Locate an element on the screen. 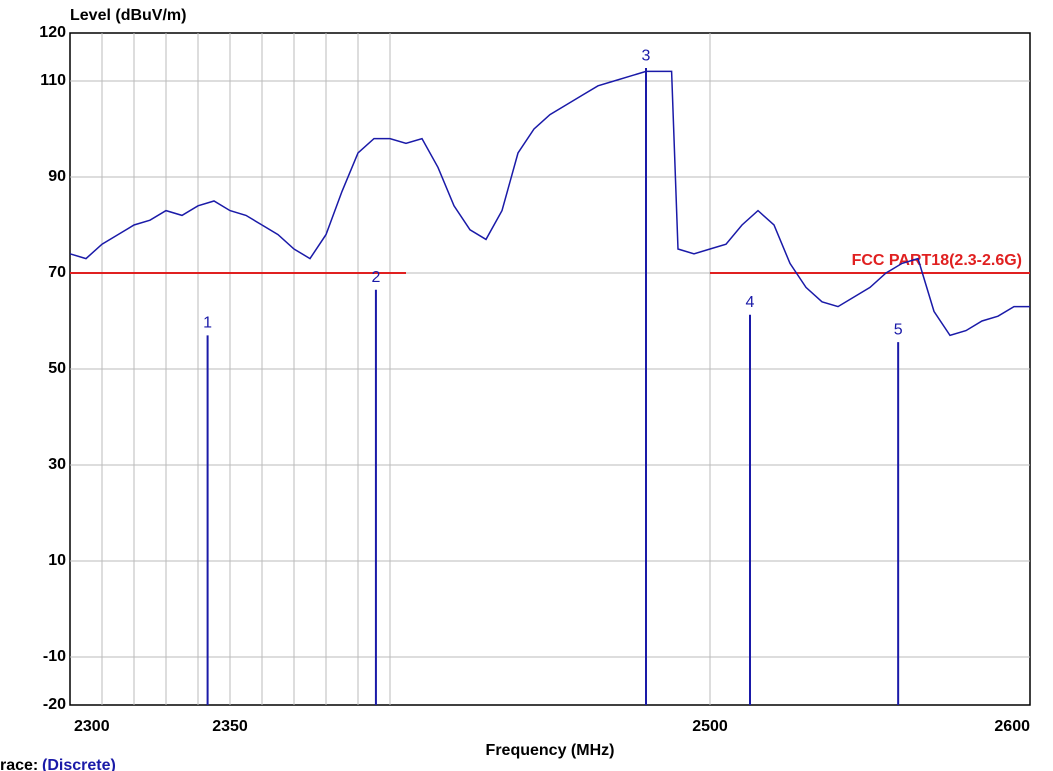 The height and width of the screenshot is (771, 1053). x-tick-label: 2600 is located at coordinates (1012, 726).